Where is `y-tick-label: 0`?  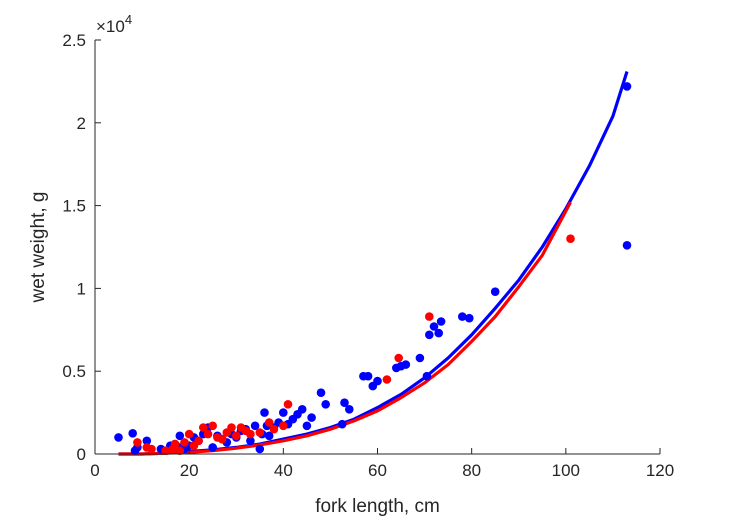 y-tick-label: 0 is located at coordinates (81, 454).